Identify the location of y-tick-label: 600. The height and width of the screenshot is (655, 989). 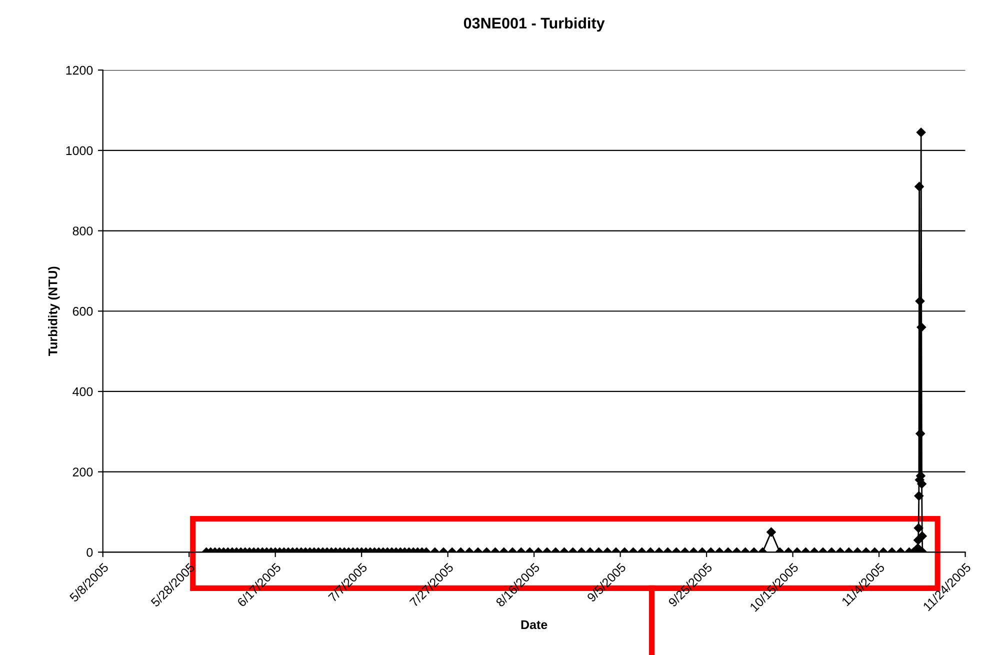
(82, 311).